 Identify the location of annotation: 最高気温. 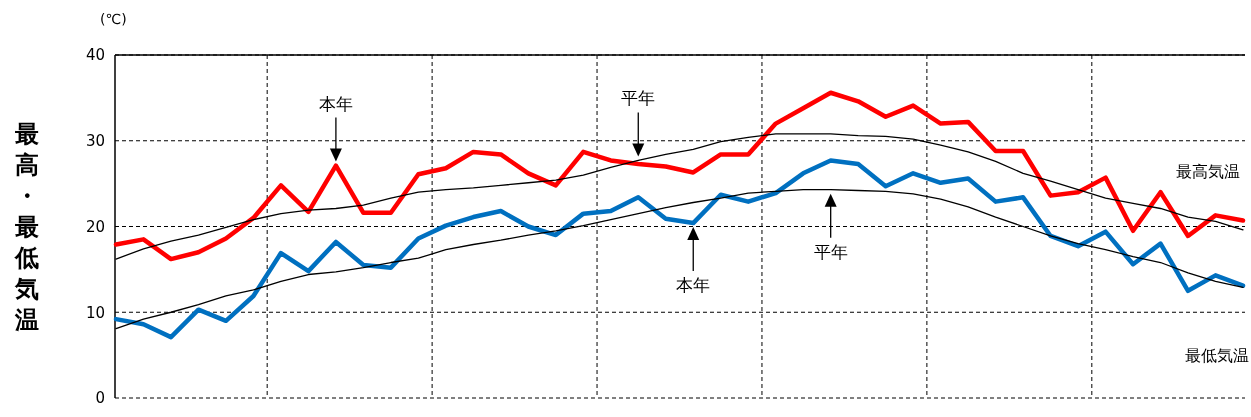
(1208, 171).